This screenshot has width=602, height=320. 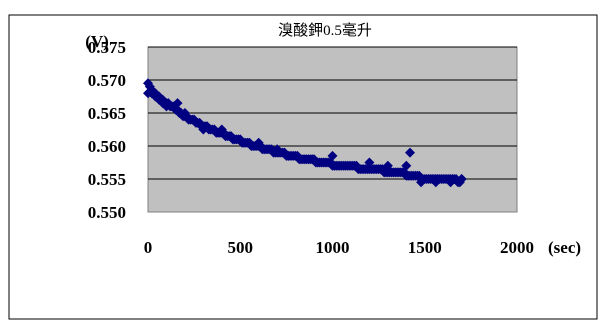 I want to click on y-axis-label: (V), so click(x=97, y=41).